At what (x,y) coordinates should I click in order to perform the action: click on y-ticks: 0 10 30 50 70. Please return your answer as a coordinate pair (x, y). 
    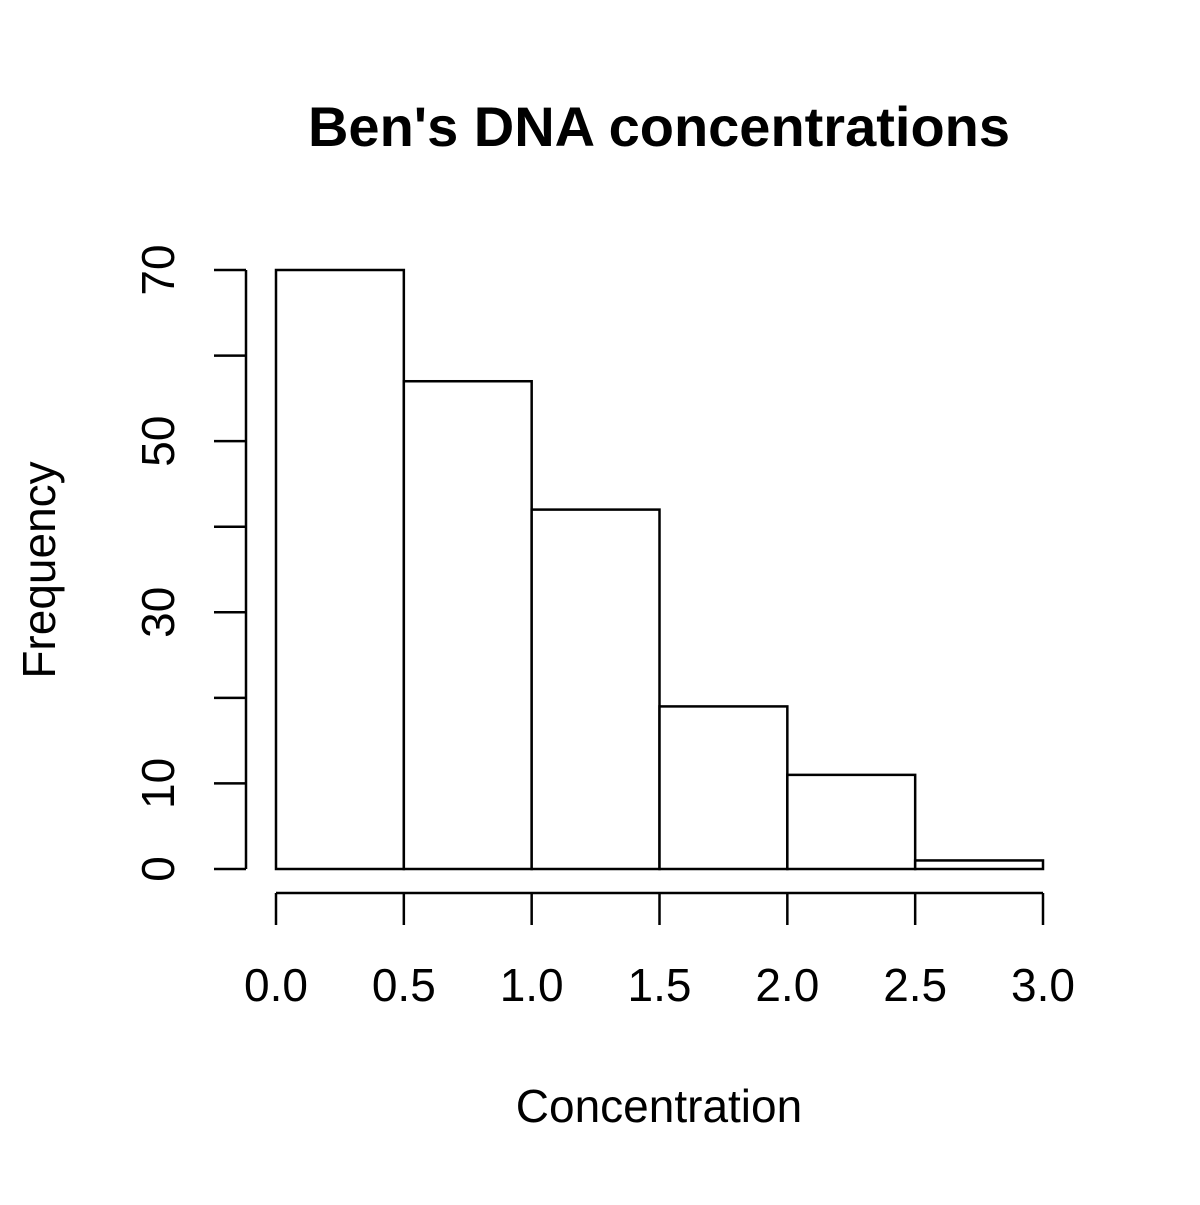
    Looking at the image, I should click on (189, 563).